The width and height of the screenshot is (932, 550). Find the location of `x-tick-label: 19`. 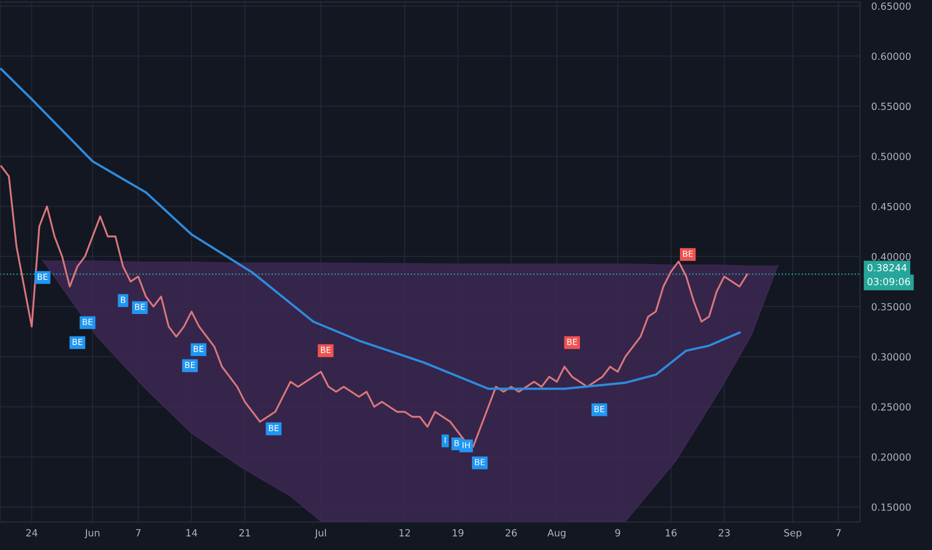

x-tick-label: 19 is located at coordinates (458, 532).